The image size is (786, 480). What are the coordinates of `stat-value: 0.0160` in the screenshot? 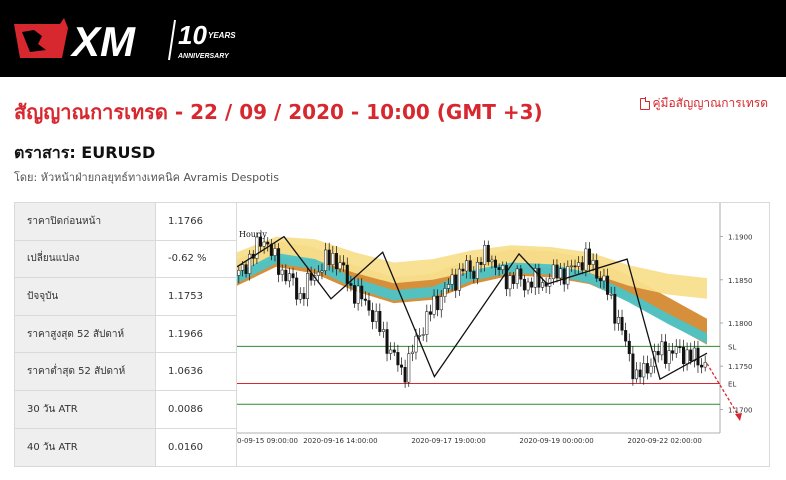 It's located at (196, 447).